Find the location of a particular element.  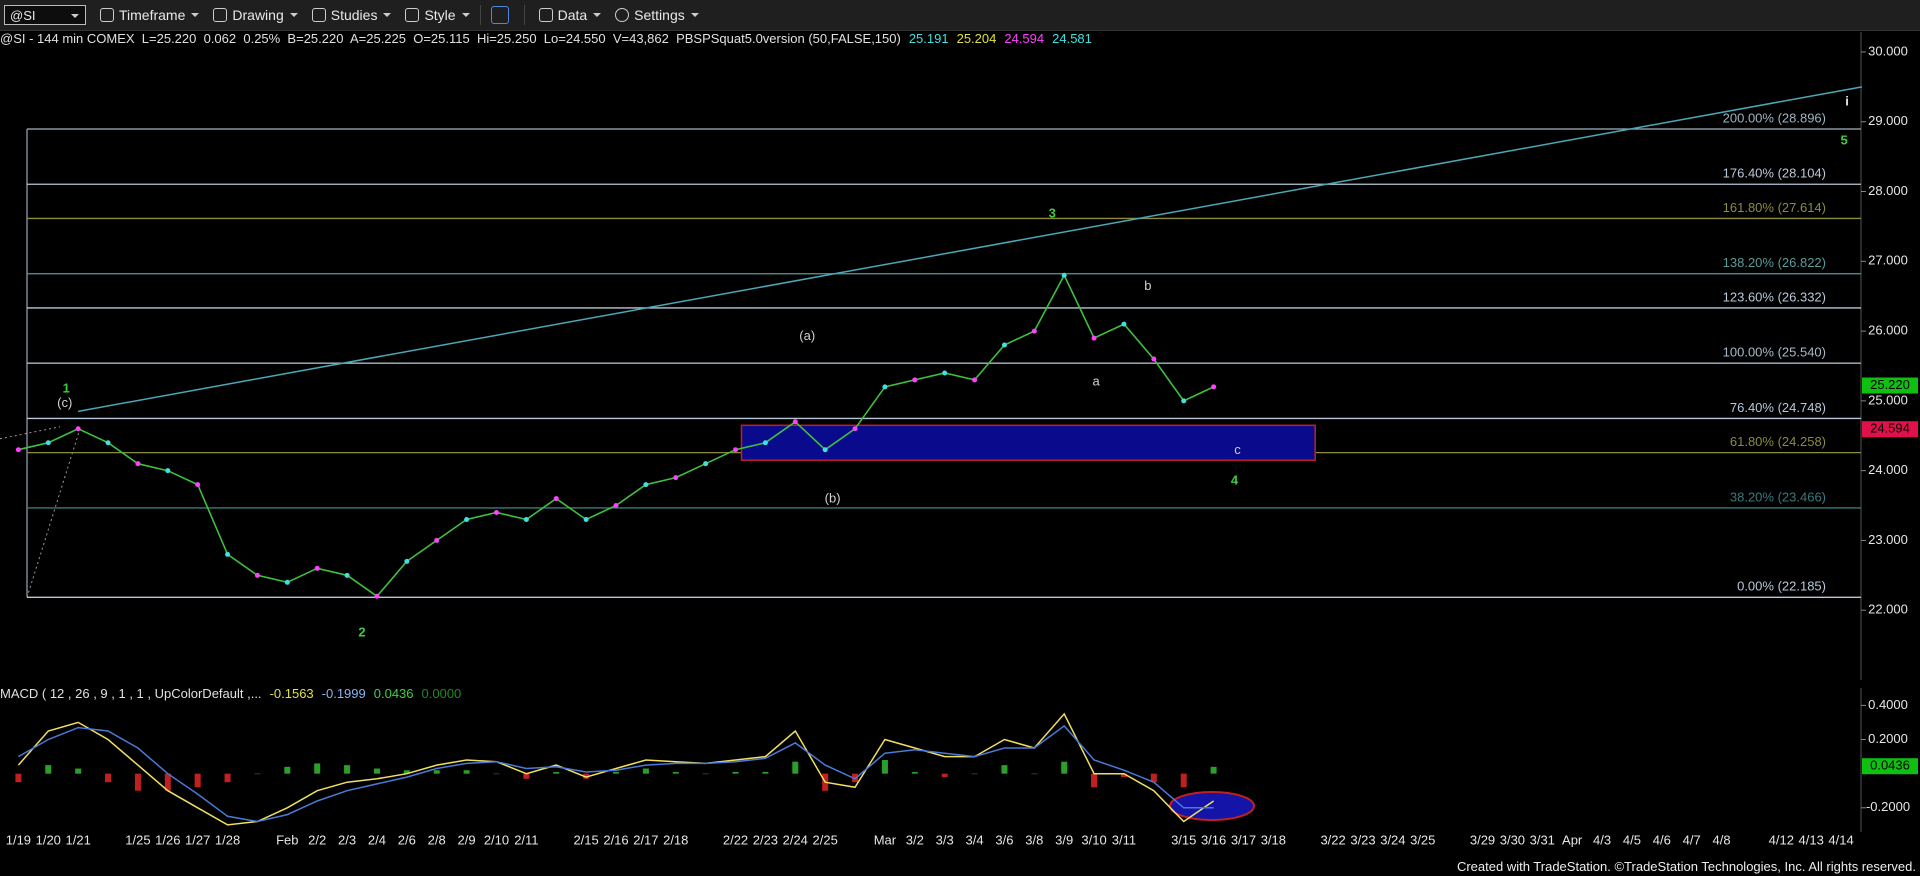

x-tick-label: 3/4 is located at coordinates (975, 839).